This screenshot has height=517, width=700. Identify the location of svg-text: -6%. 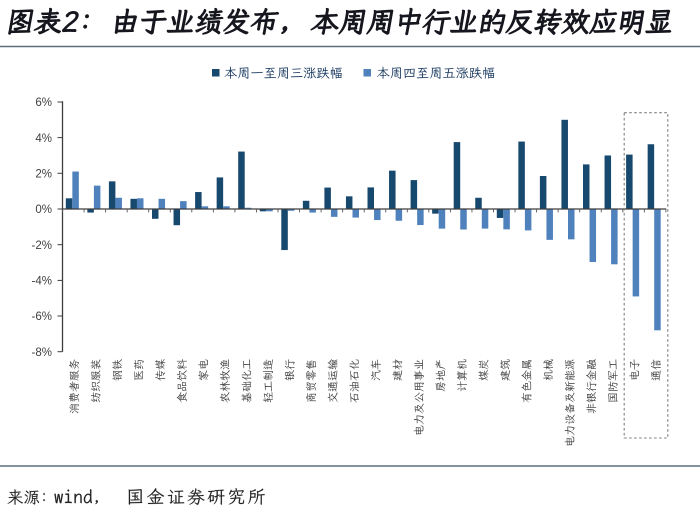
(42, 317).